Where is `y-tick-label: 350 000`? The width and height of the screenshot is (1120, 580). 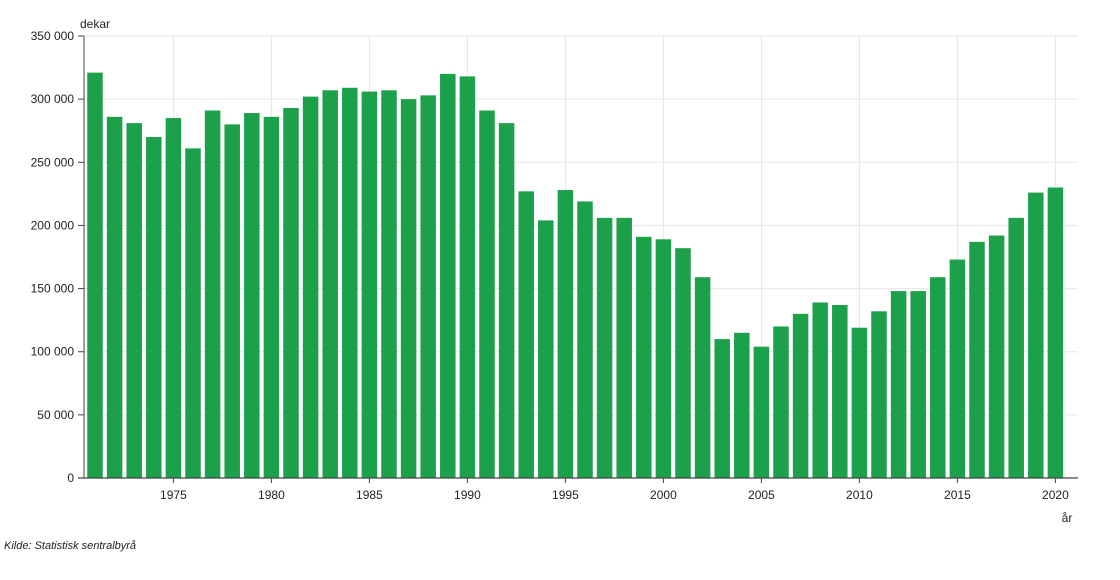 y-tick-label: 350 000 is located at coordinates (53, 36).